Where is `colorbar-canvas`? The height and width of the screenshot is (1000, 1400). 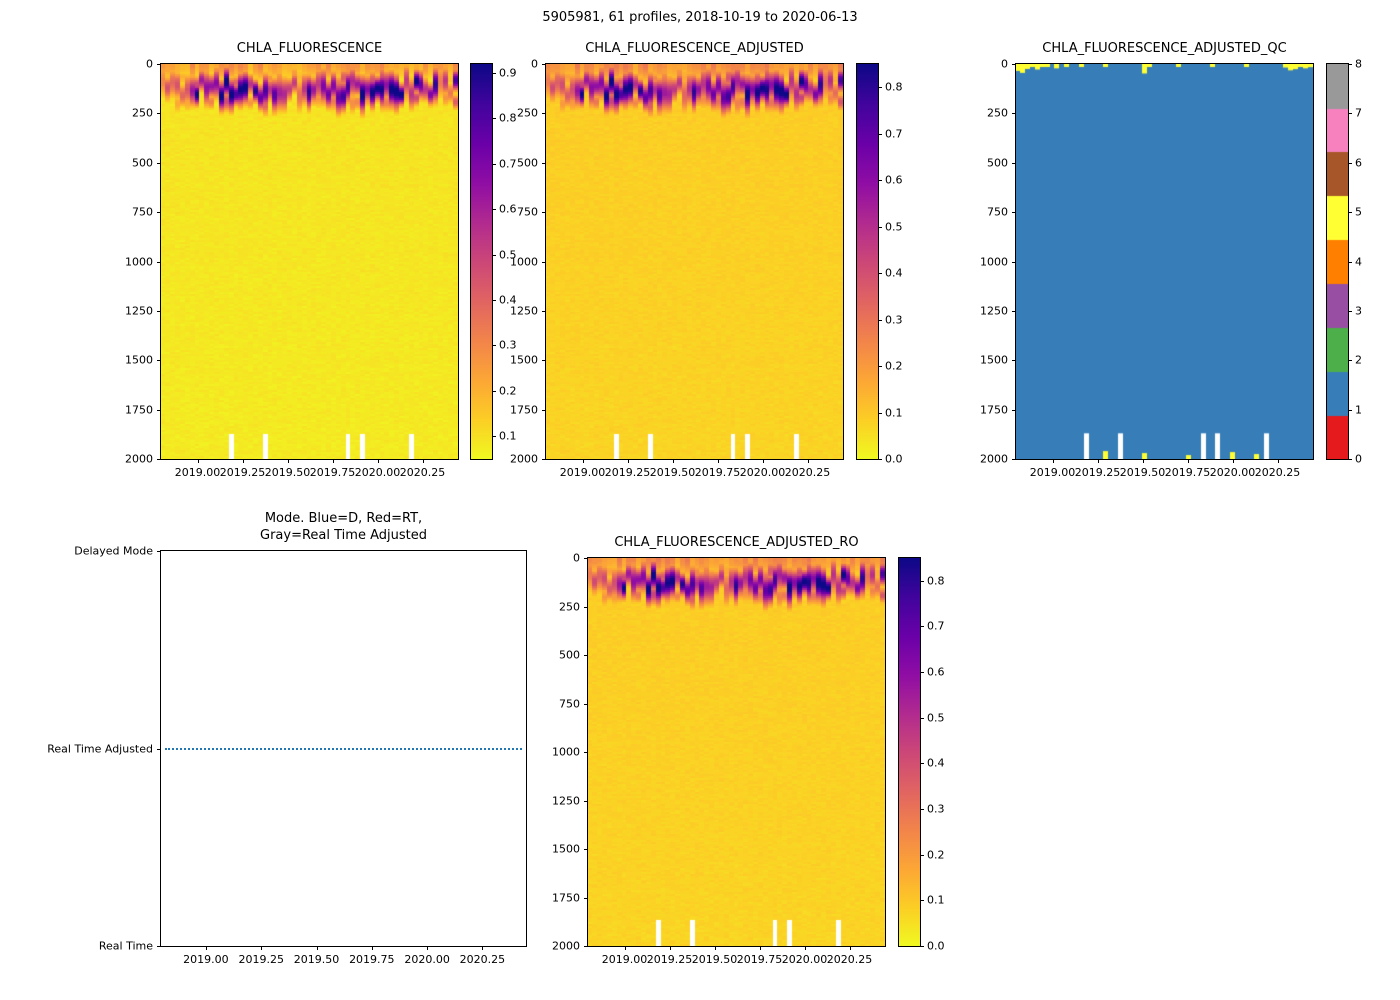 colorbar-canvas is located at coordinates (1337, 261).